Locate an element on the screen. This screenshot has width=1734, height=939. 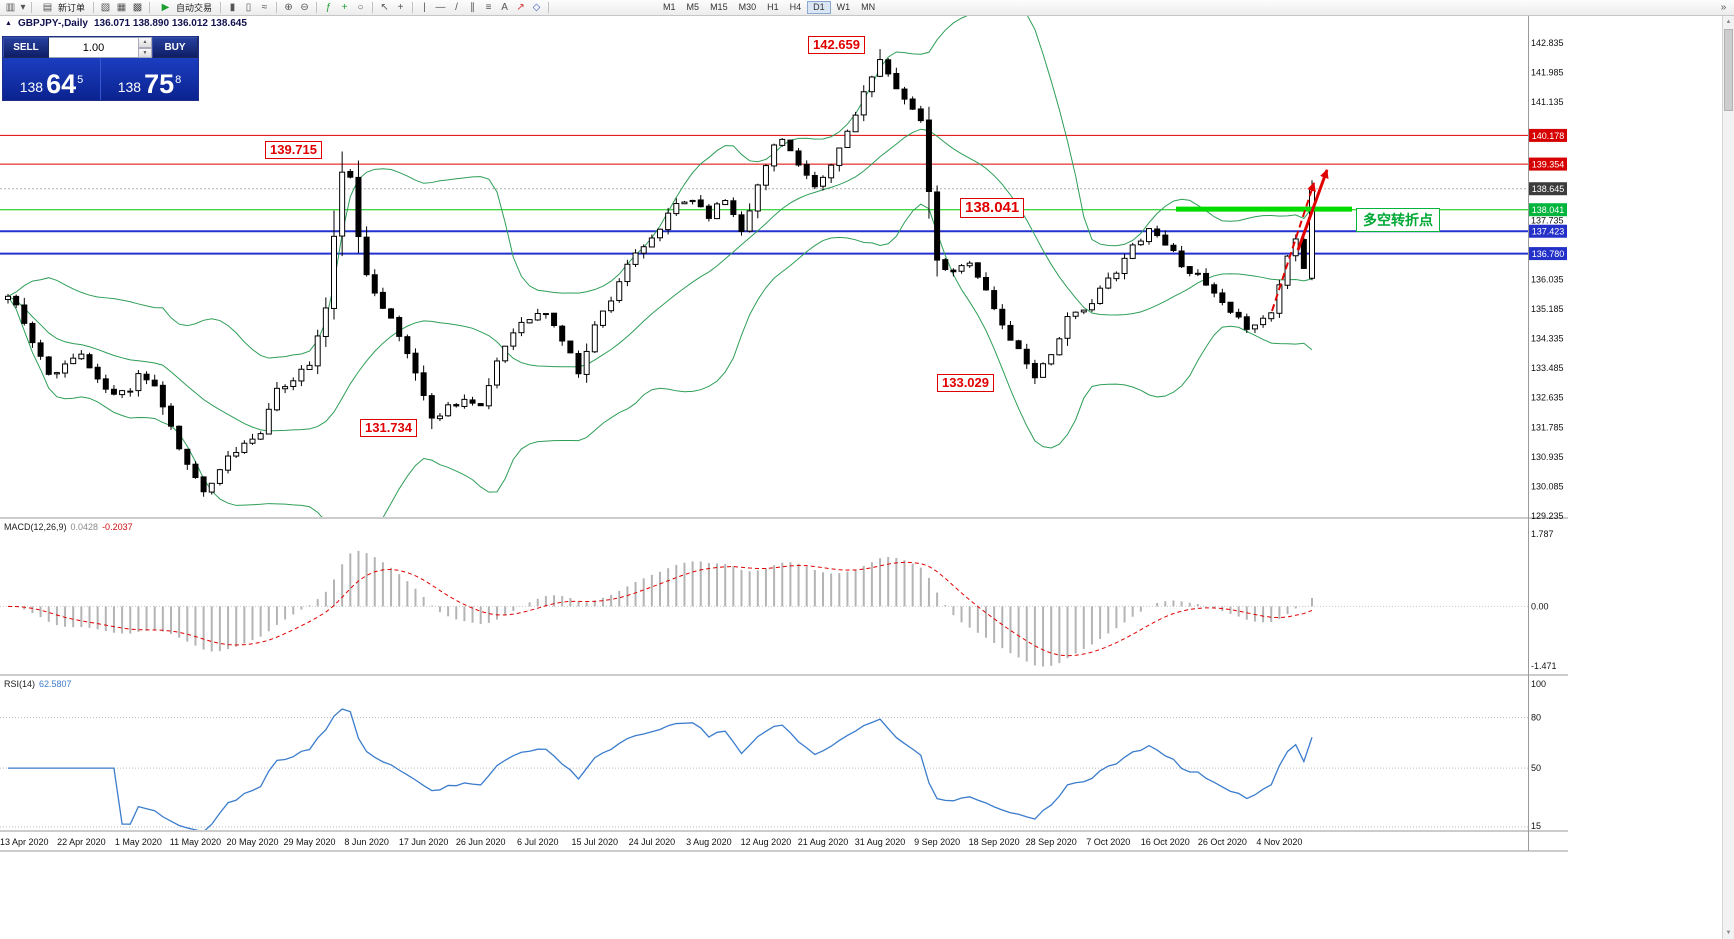
channel-tool-icon: ∥ is located at coordinates (473, 7).